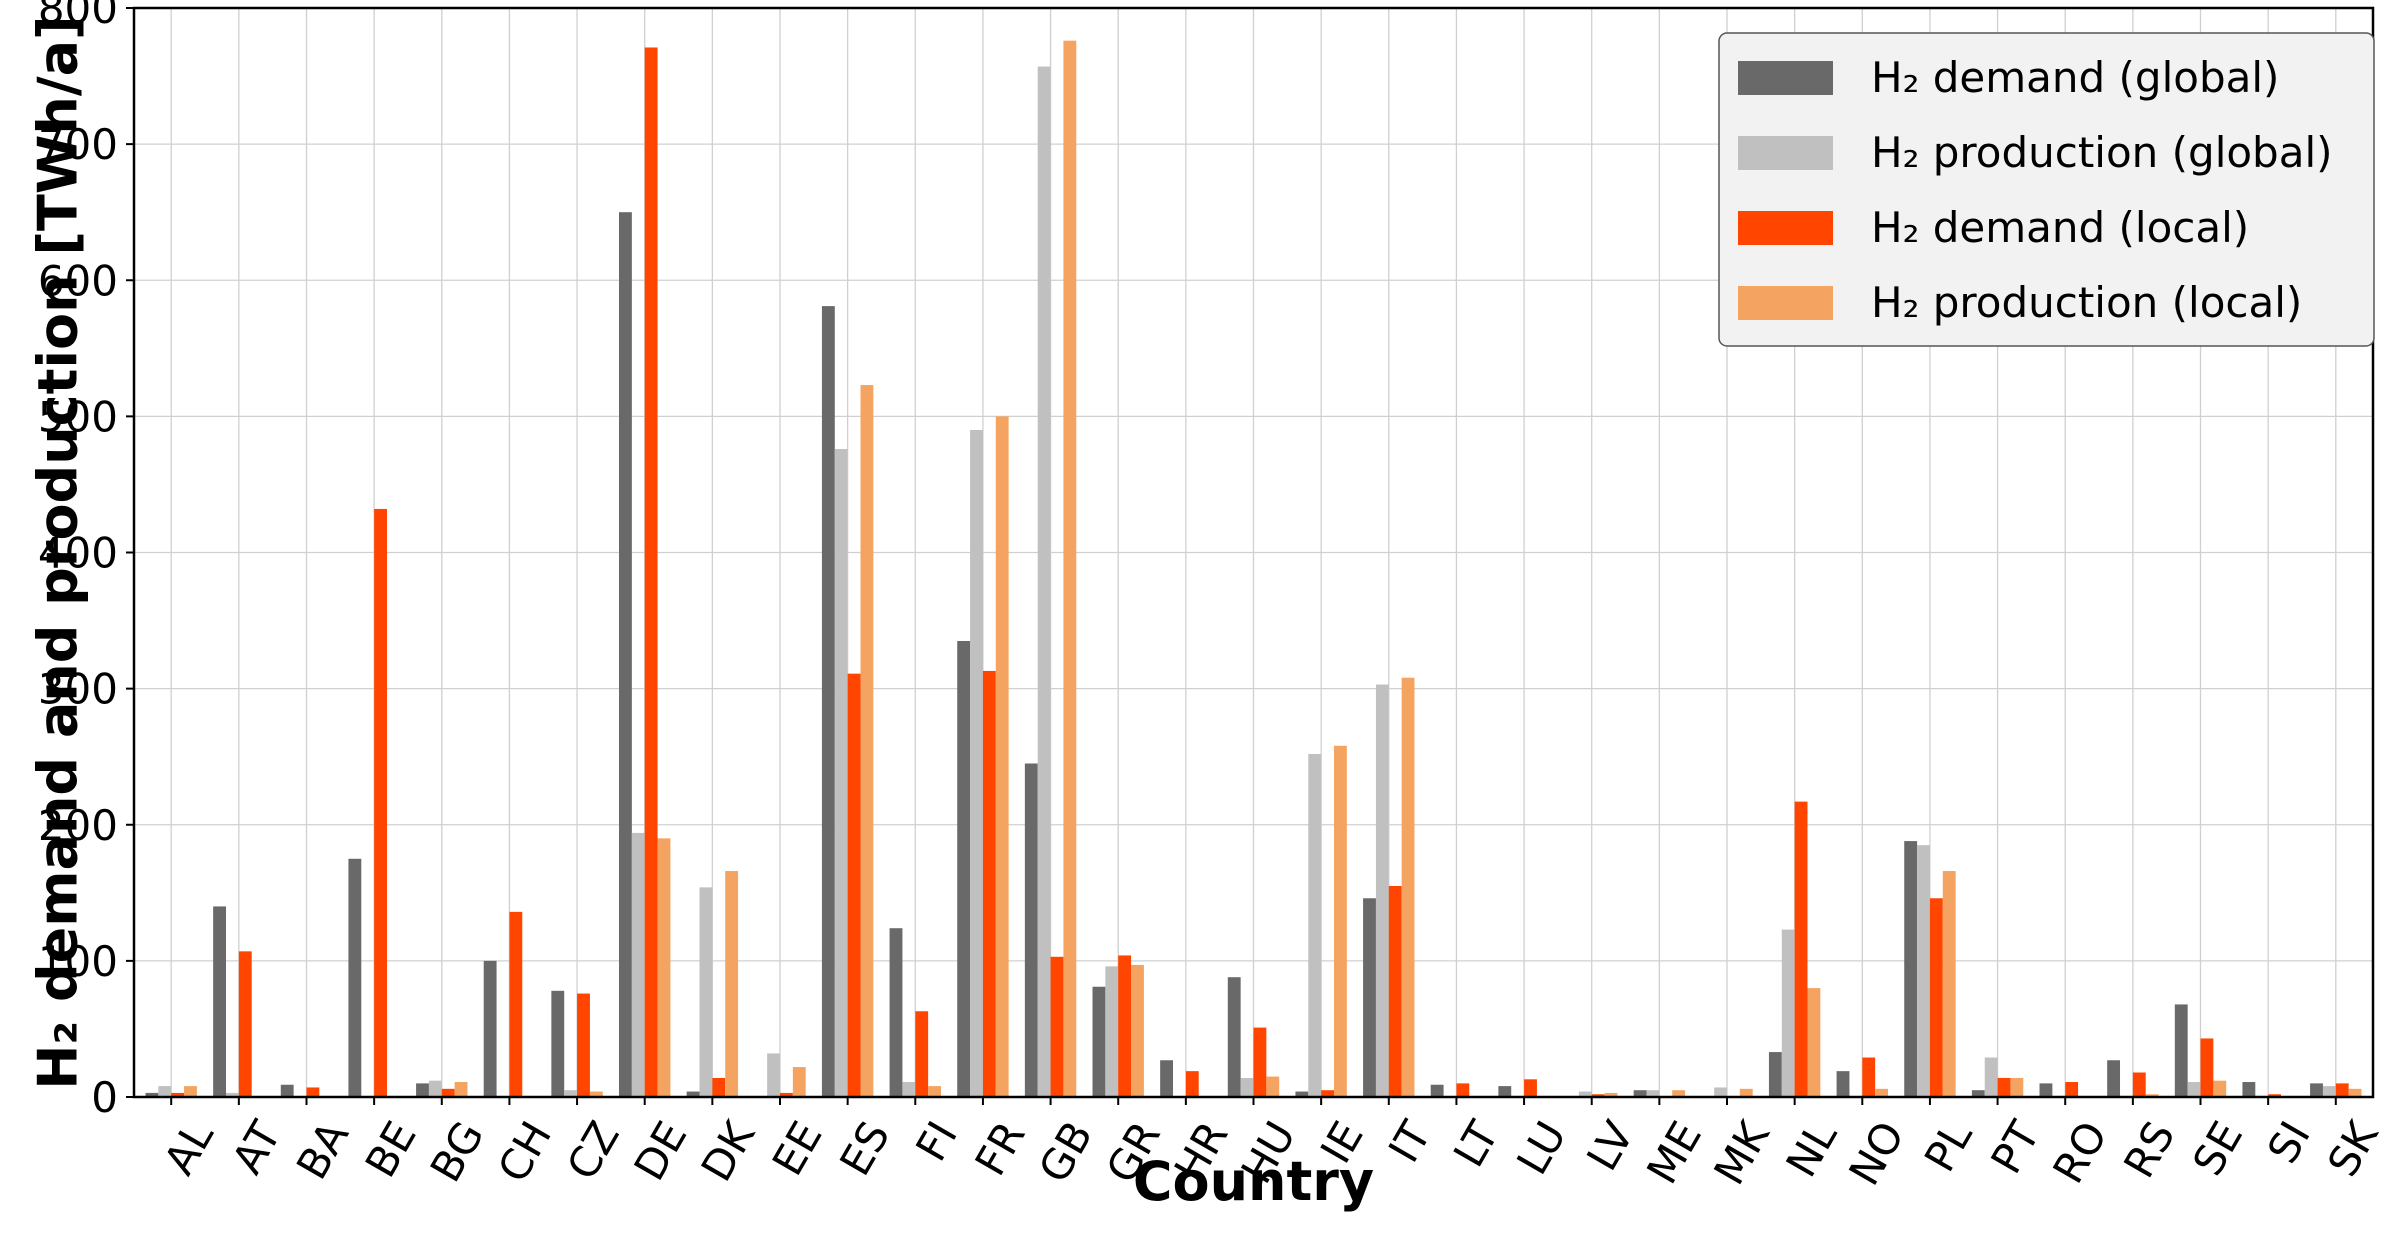  Describe the element at coordinates (2075, 77) in the screenshot. I see `legend-label: H₂ demand (global)` at that location.